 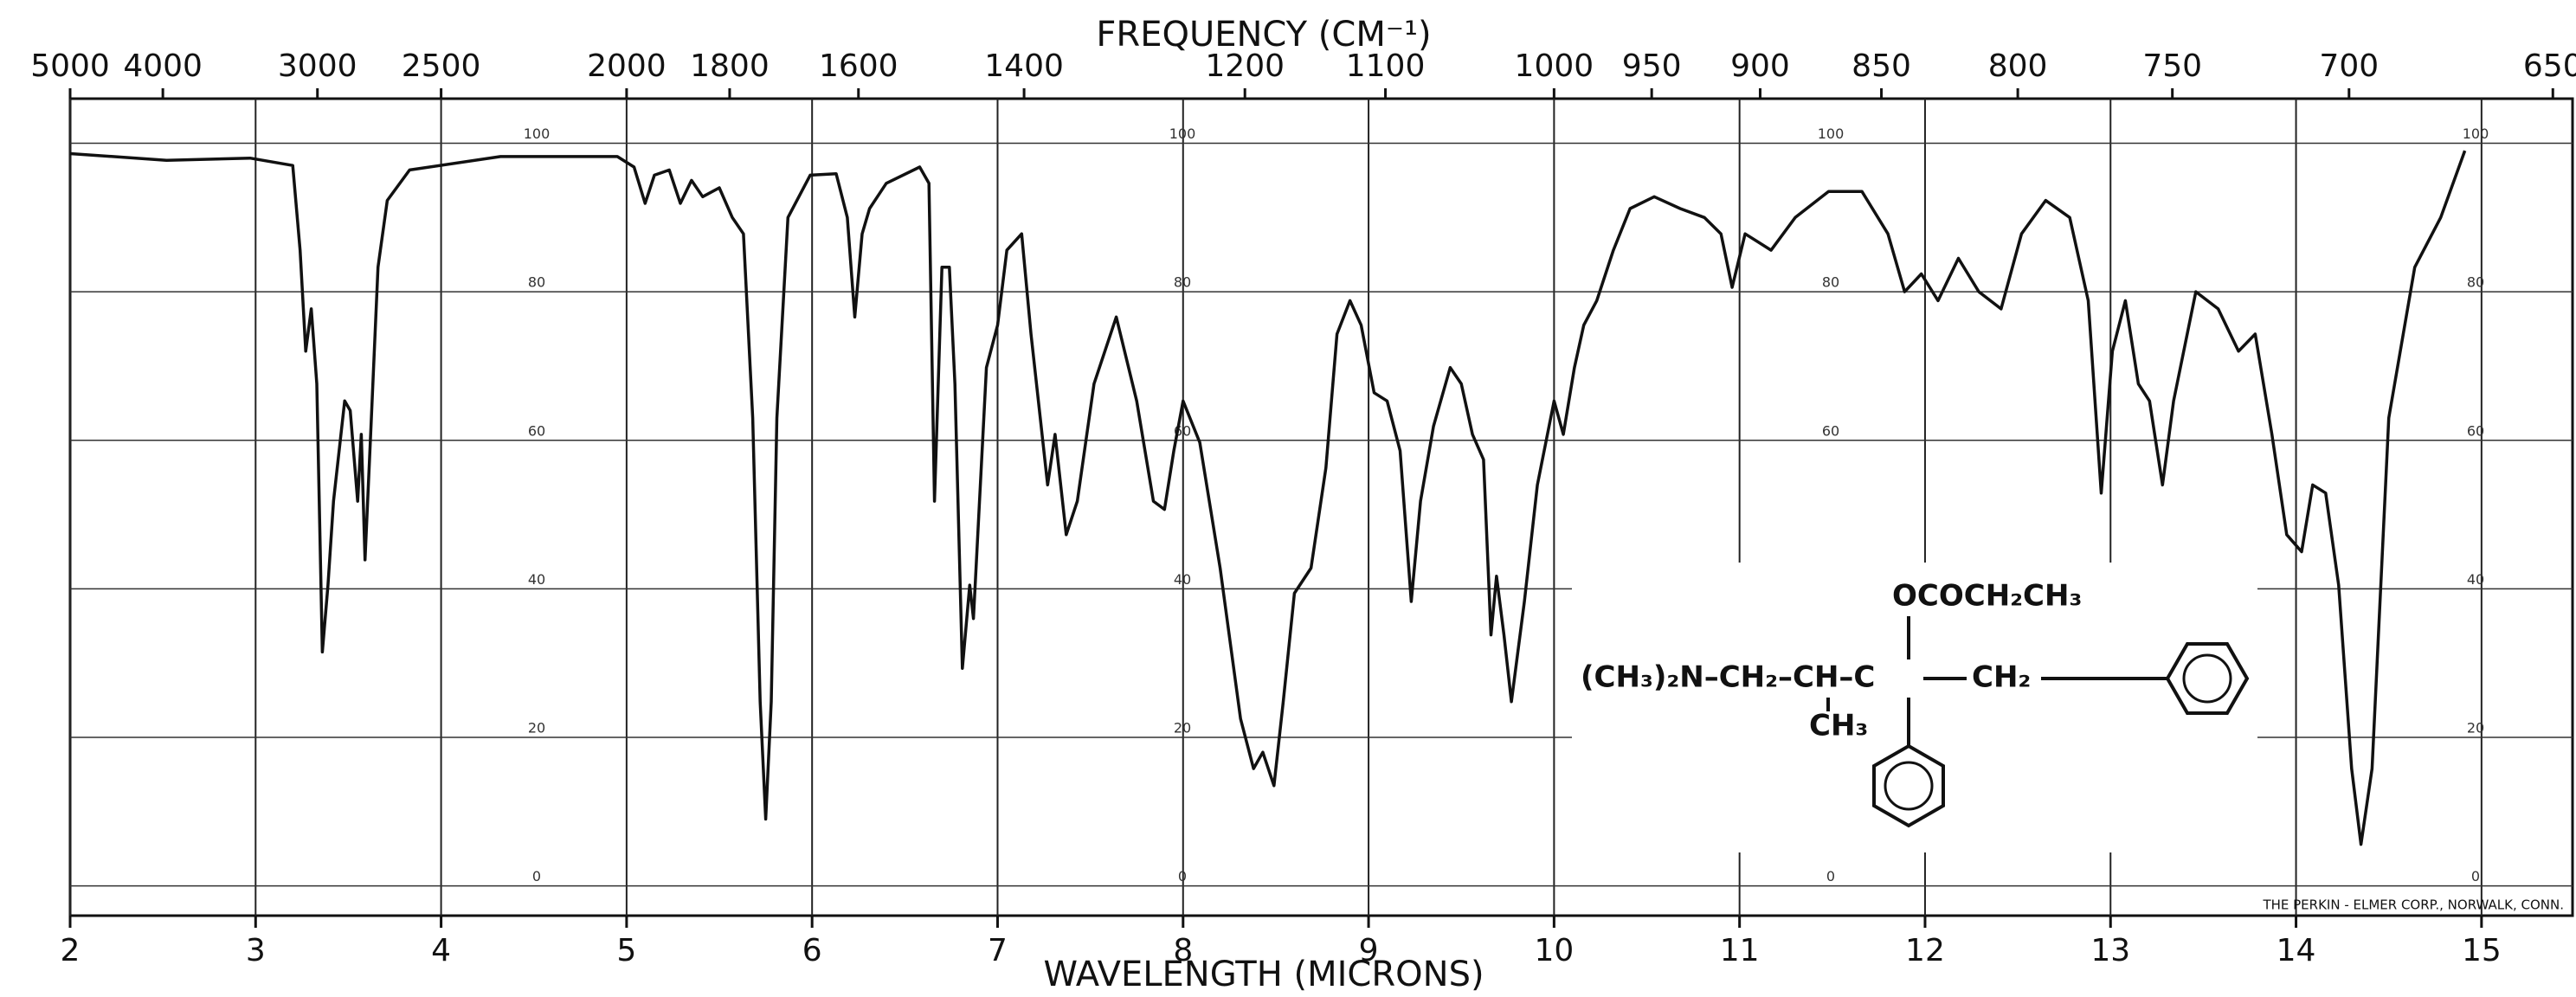 What do you see at coordinates (626, 951) in the screenshot?
I see `x-tick-label: 5` at bounding box center [626, 951].